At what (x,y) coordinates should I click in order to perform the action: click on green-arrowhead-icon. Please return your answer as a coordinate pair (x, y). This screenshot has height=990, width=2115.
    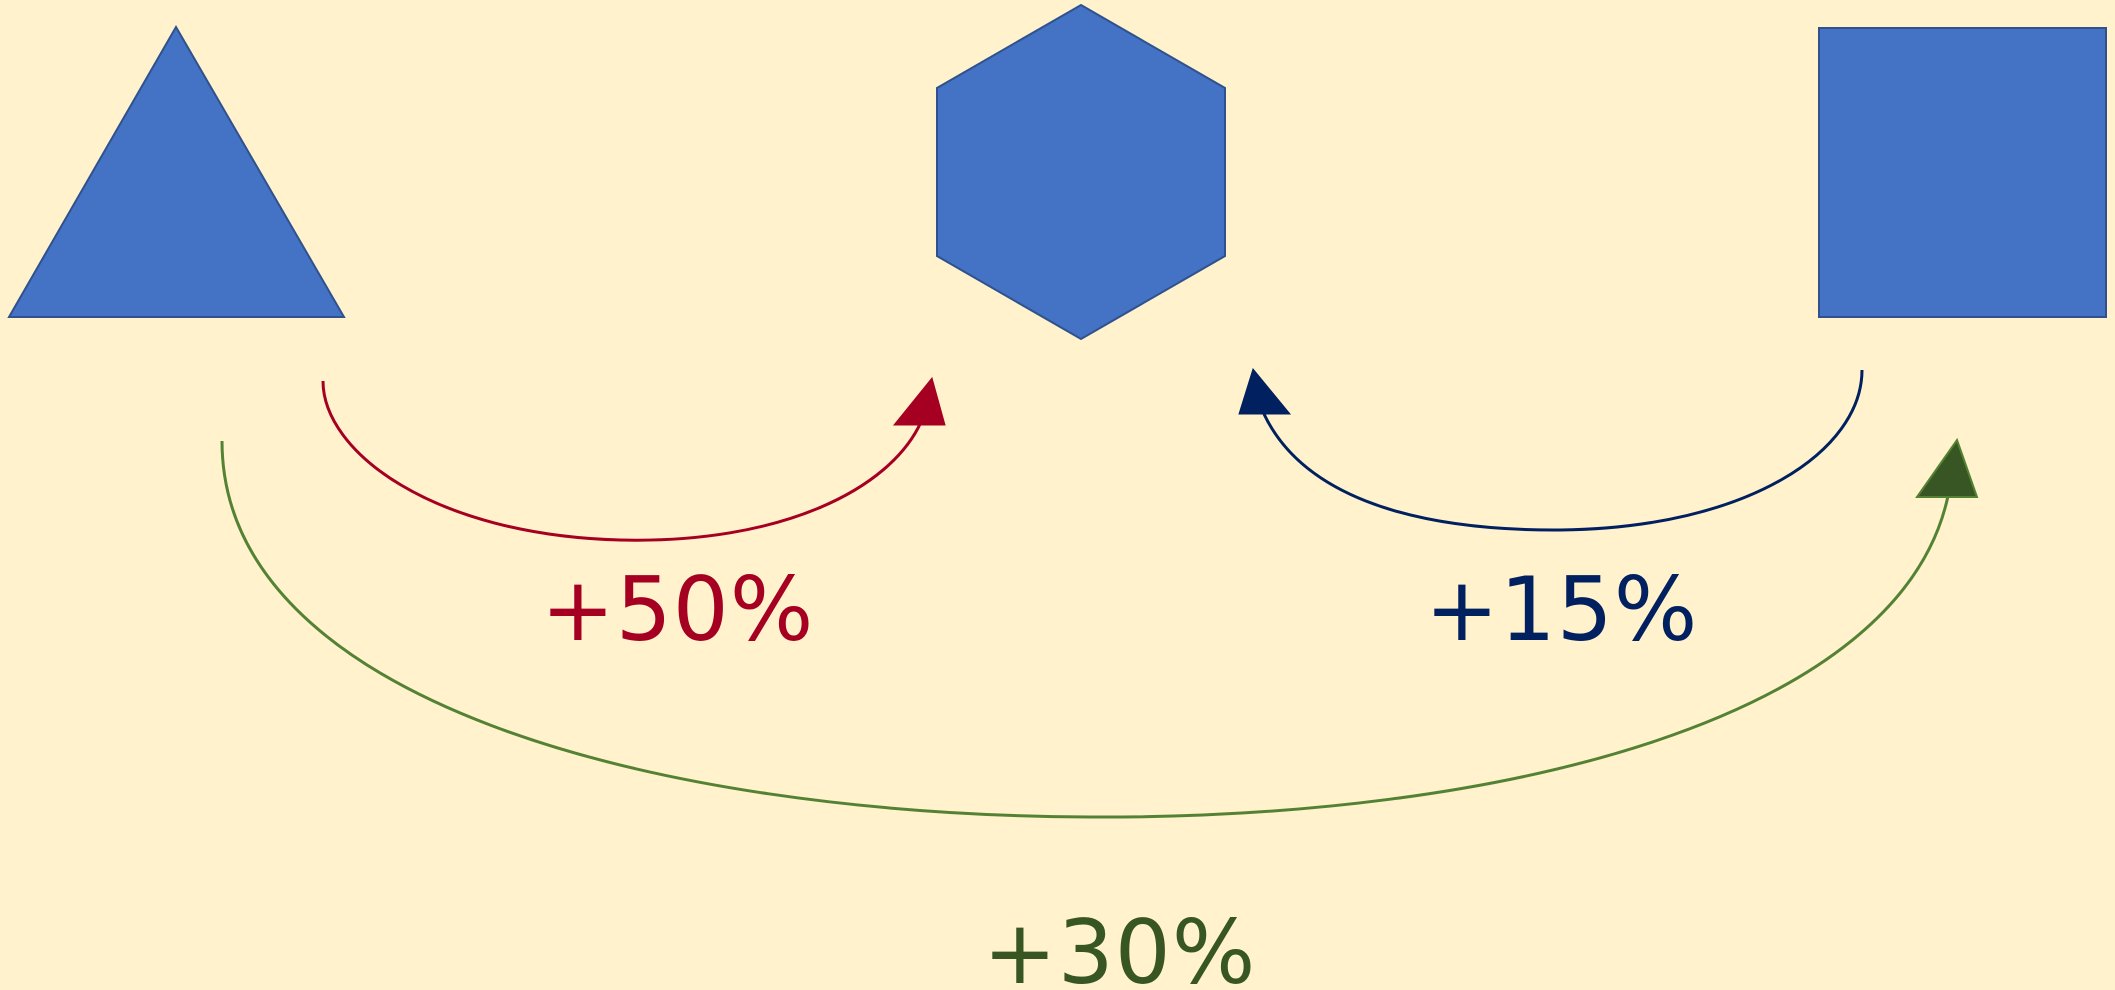
    Looking at the image, I should click on (1947, 468).